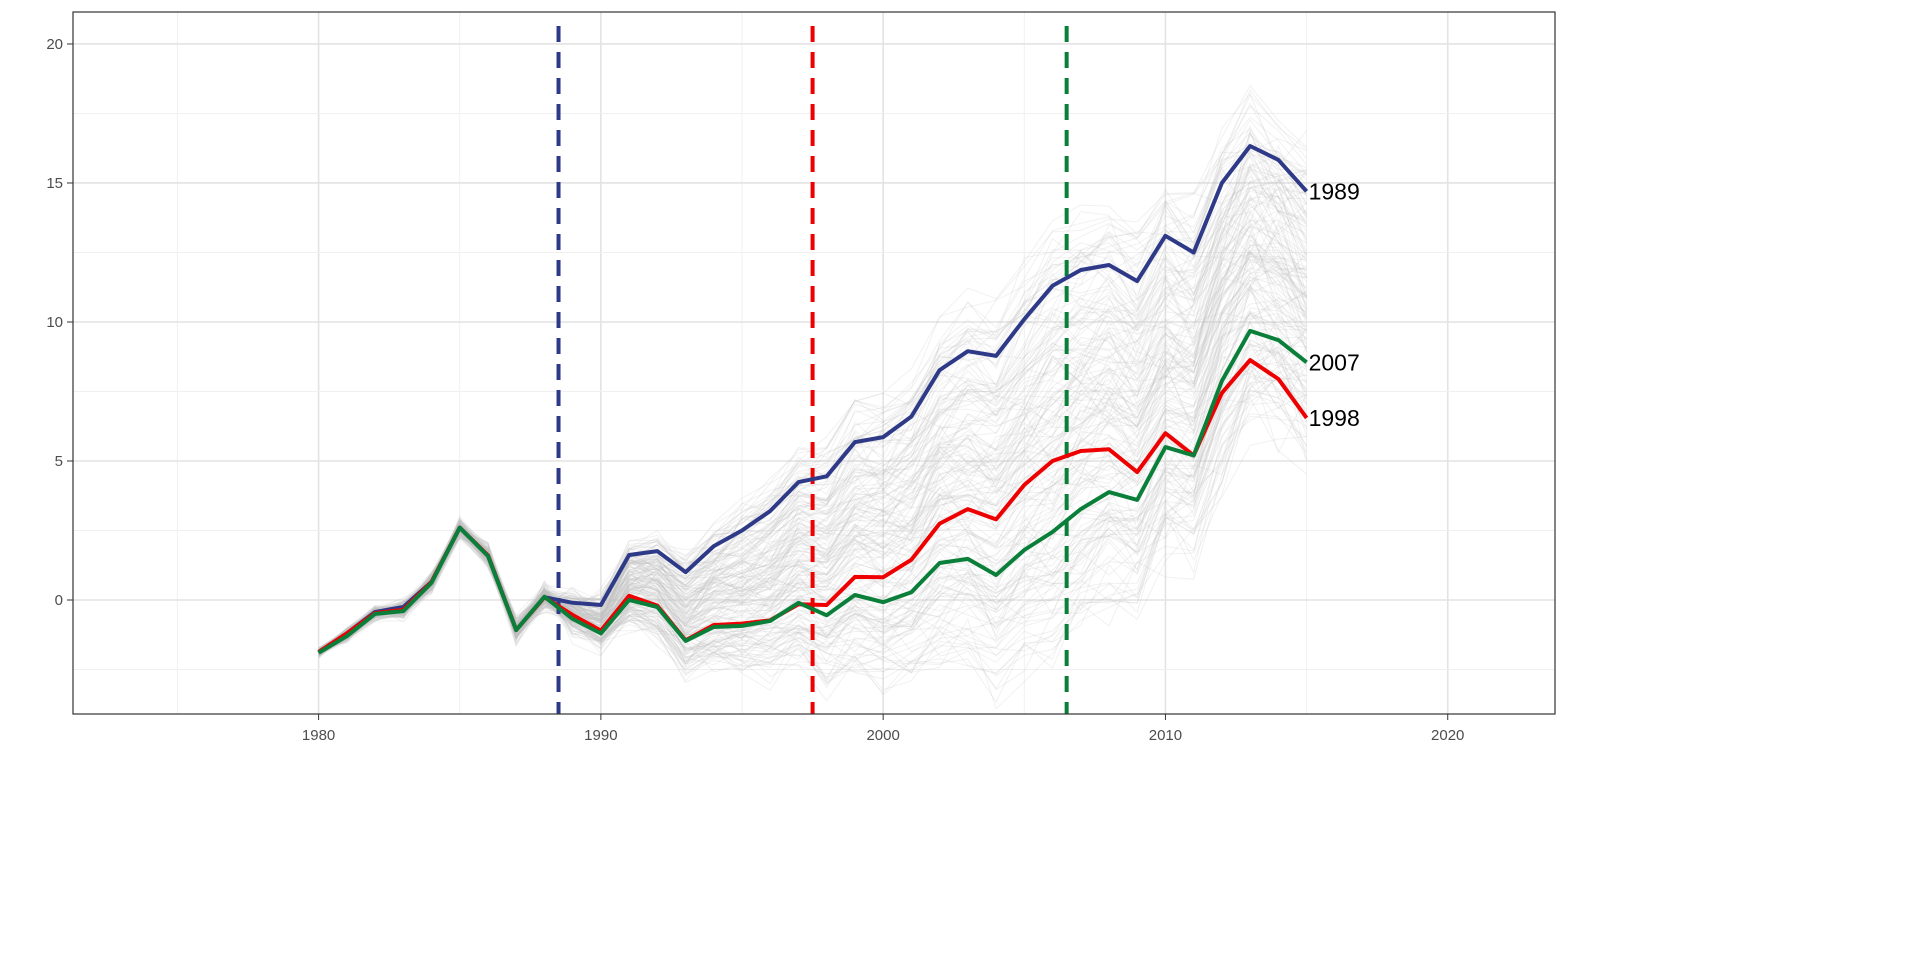 This screenshot has height=960, width=1920. I want to click on series-end-label-1989: 1989, so click(1334, 191).